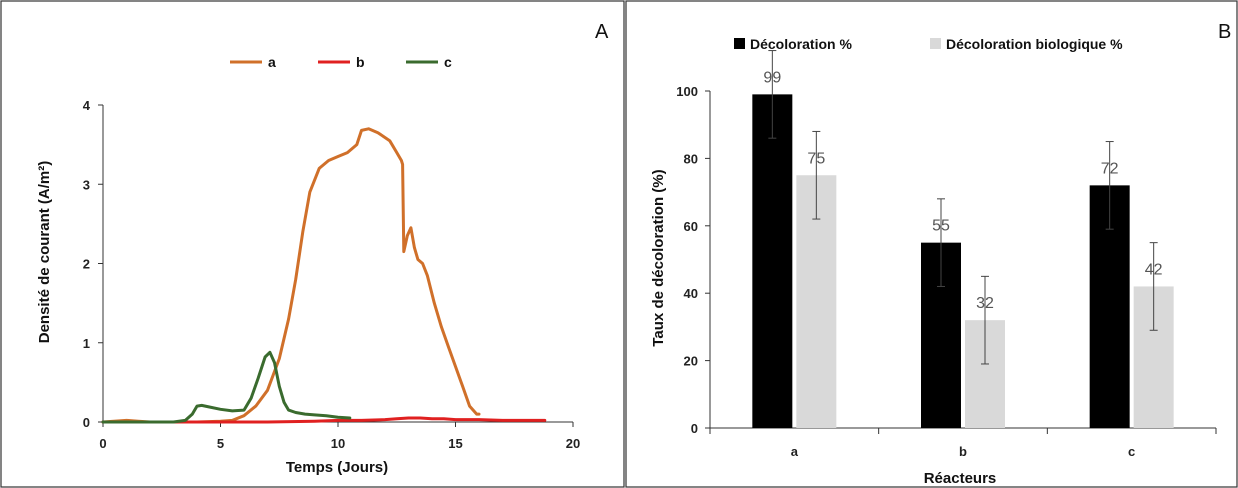 The image size is (1238, 488). Describe the element at coordinates (220, 443) in the screenshot. I see `x-tick-label: 5` at that location.